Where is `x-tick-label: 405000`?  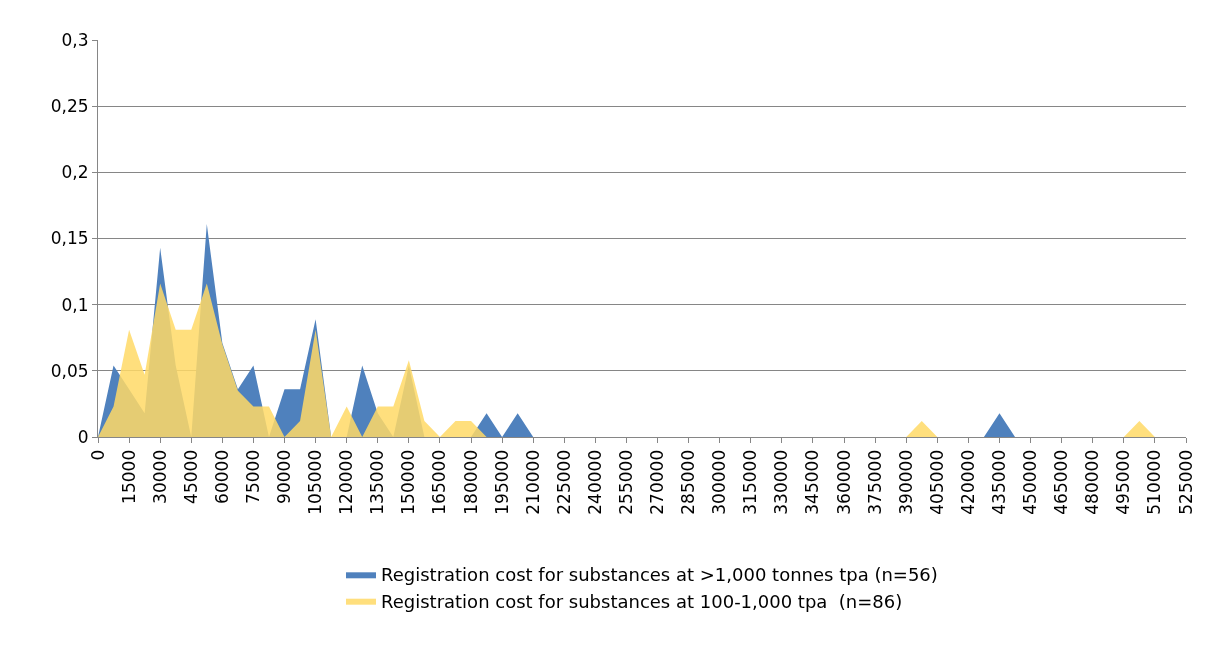 x-tick-label: 405000 is located at coordinates (936, 482).